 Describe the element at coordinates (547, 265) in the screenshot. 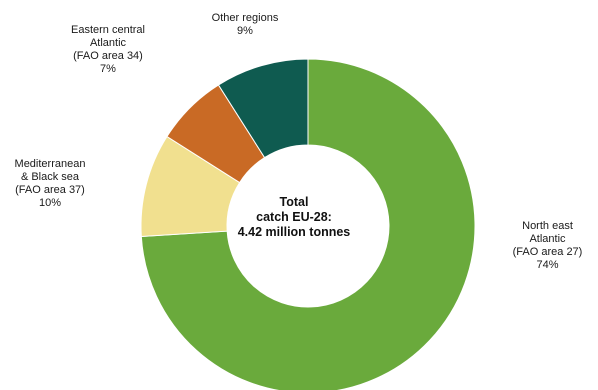

I see `label-line: 74%` at that location.